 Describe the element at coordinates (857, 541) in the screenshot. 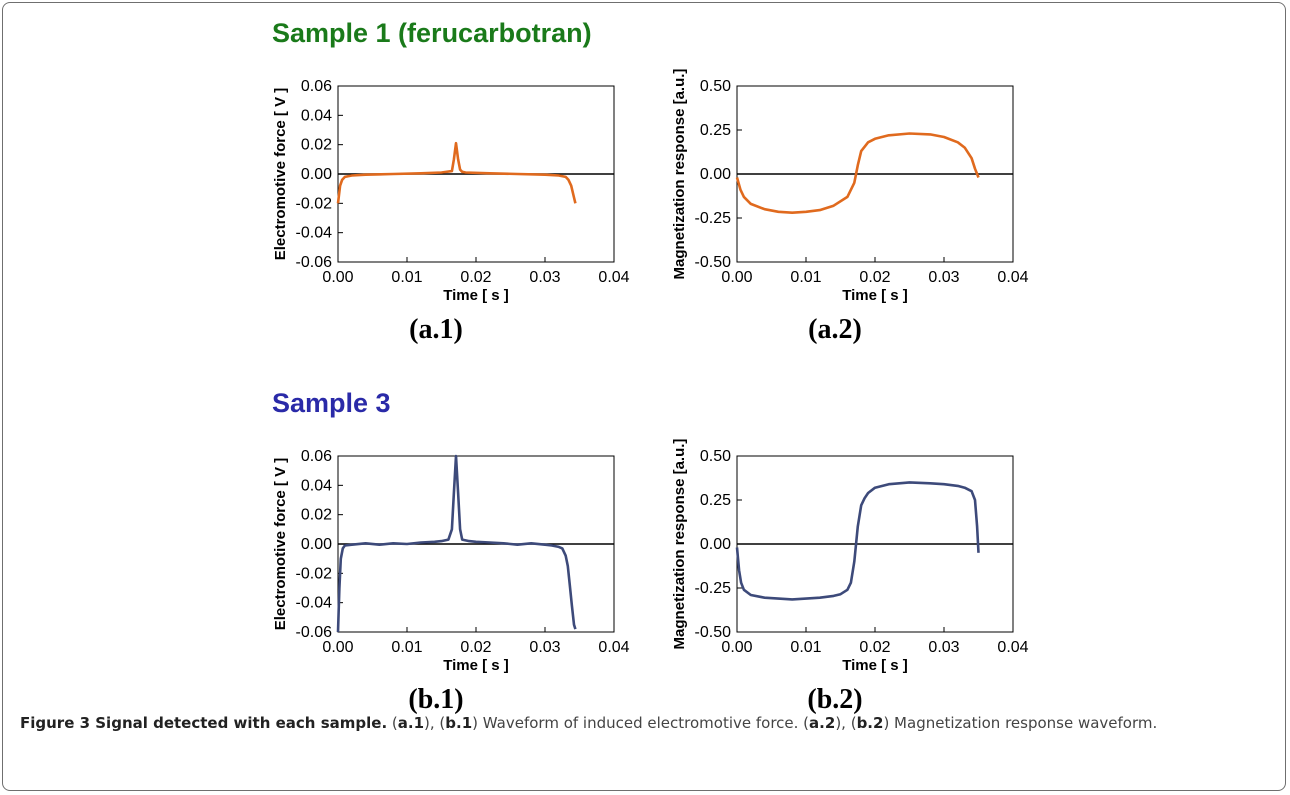

I see `series-line-b2` at that location.